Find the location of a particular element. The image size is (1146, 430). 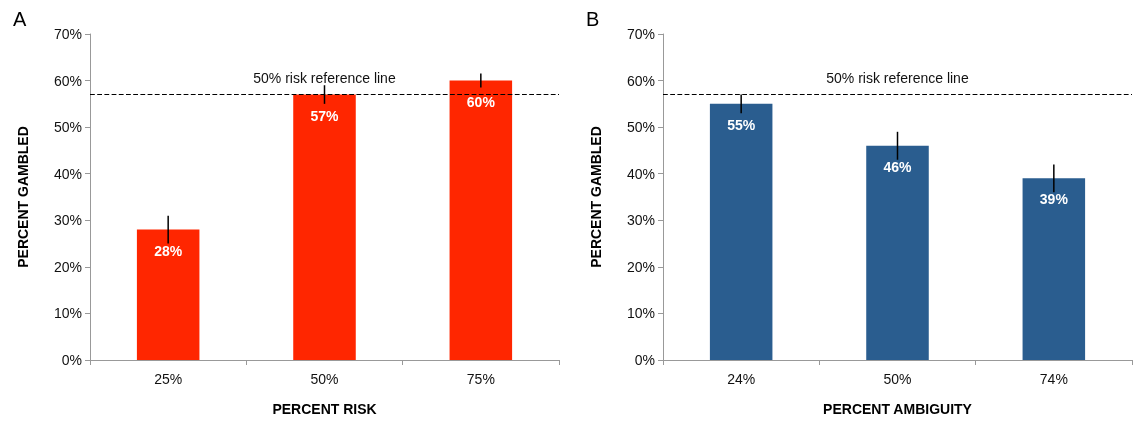

x-tick-label: 74% is located at coordinates (1053, 379).